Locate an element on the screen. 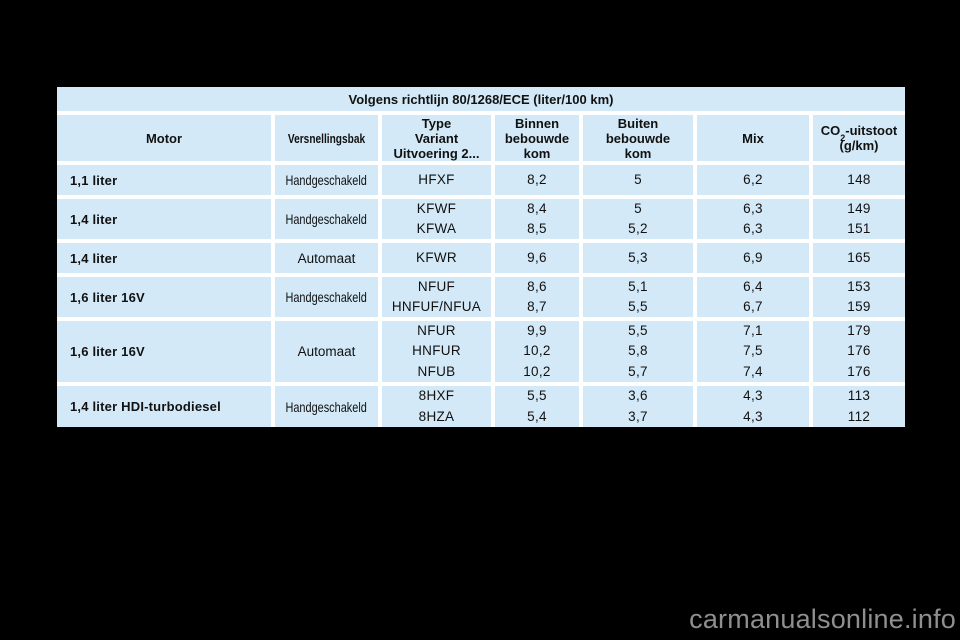 The image size is (960, 640). co2-unit: (g/km) is located at coordinates (859, 145).